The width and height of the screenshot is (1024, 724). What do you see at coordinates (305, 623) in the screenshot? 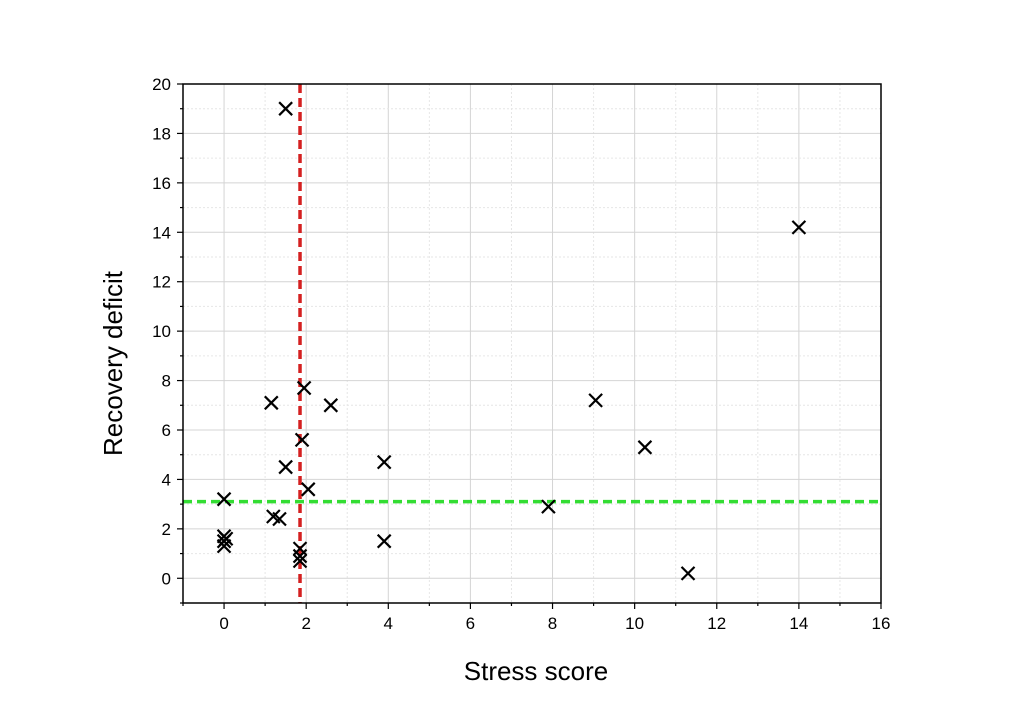
I see `x-tick-label: 2` at bounding box center [305, 623].